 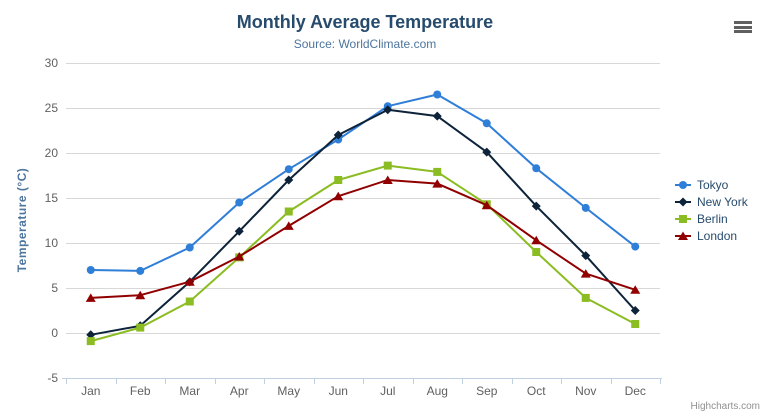 I want to click on x-axis-label: May, so click(x=288, y=391).